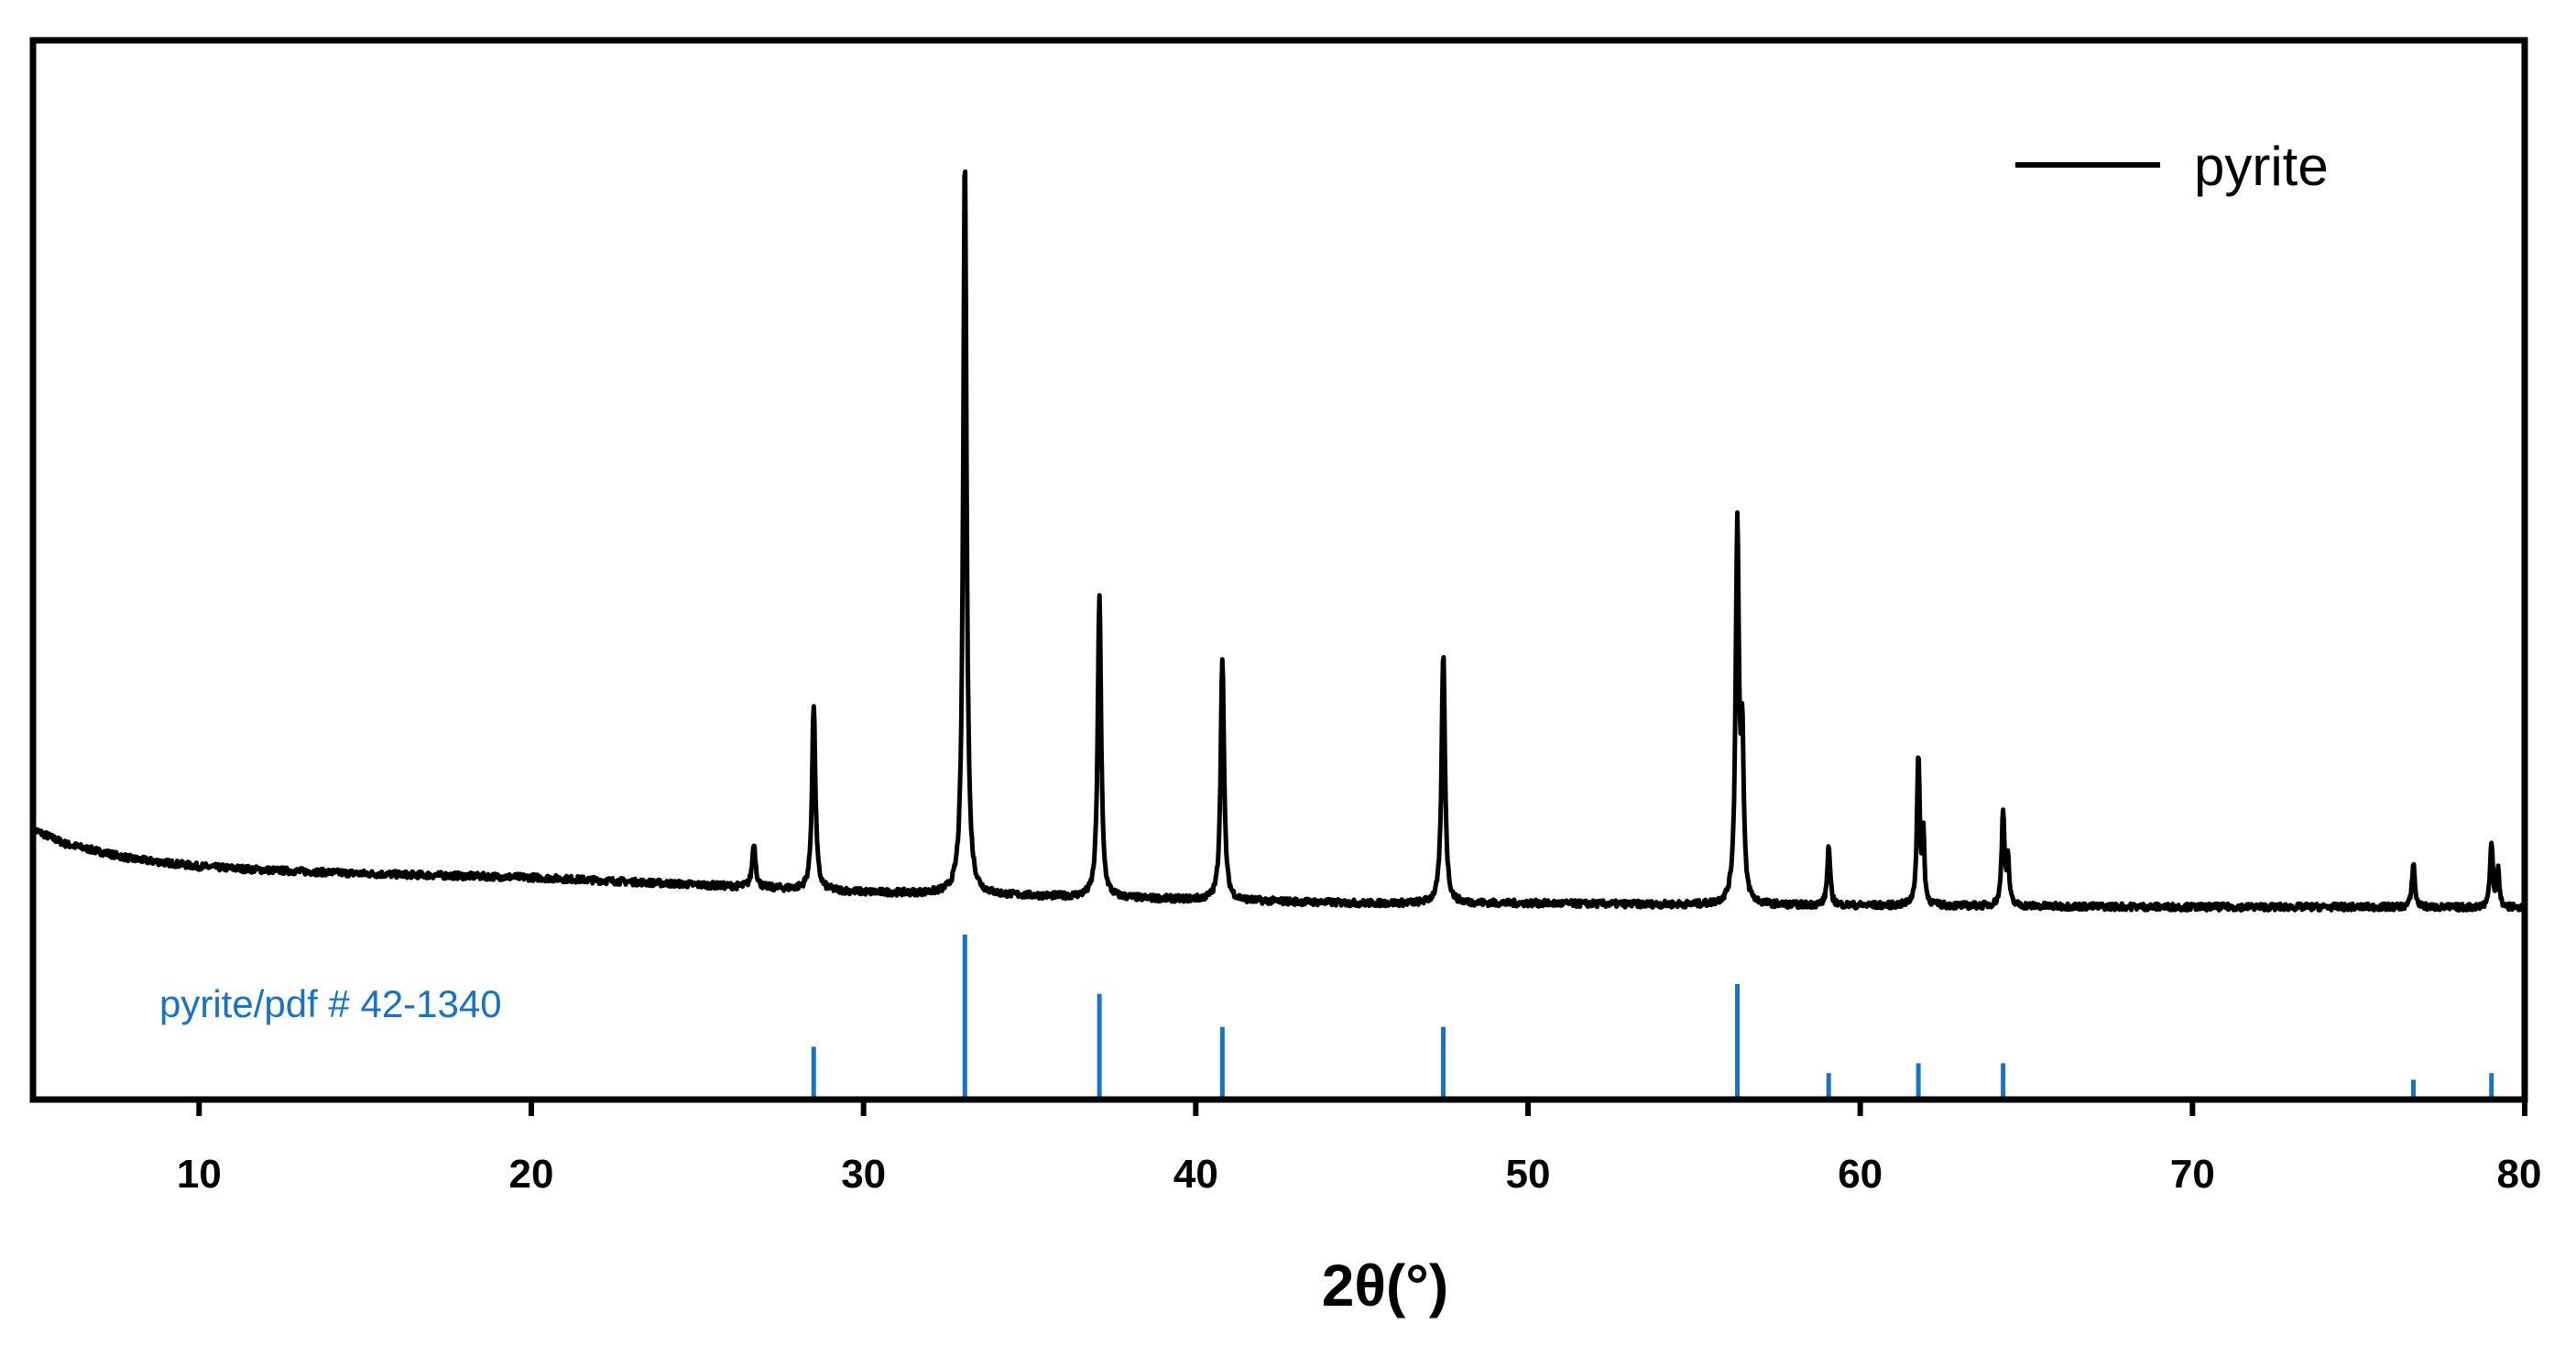 This screenshot has width=2576, height=1346. Describe the element at coordinates (1653, 1017) in the screenshot. I see `reference-pattern` at that location.